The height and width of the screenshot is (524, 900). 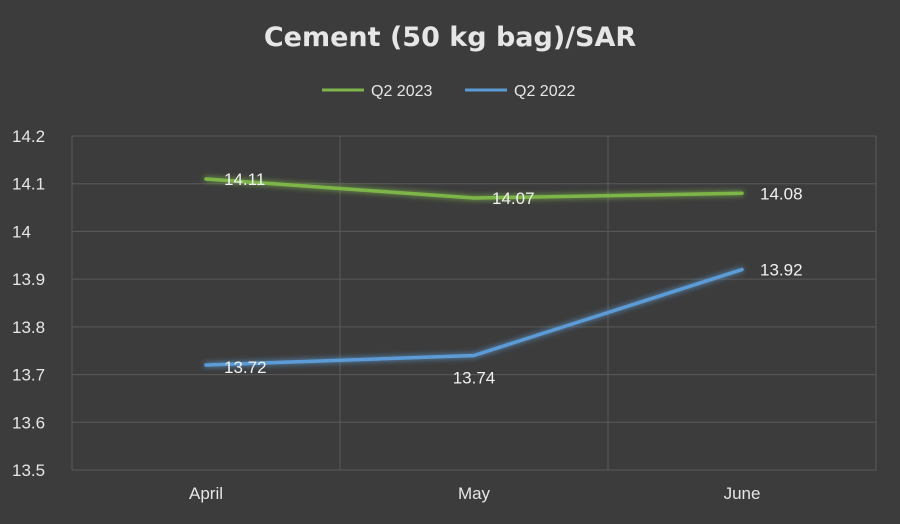 I want to click on legend: Q2 2023 Q2 2022, so click(x=448, y=91).